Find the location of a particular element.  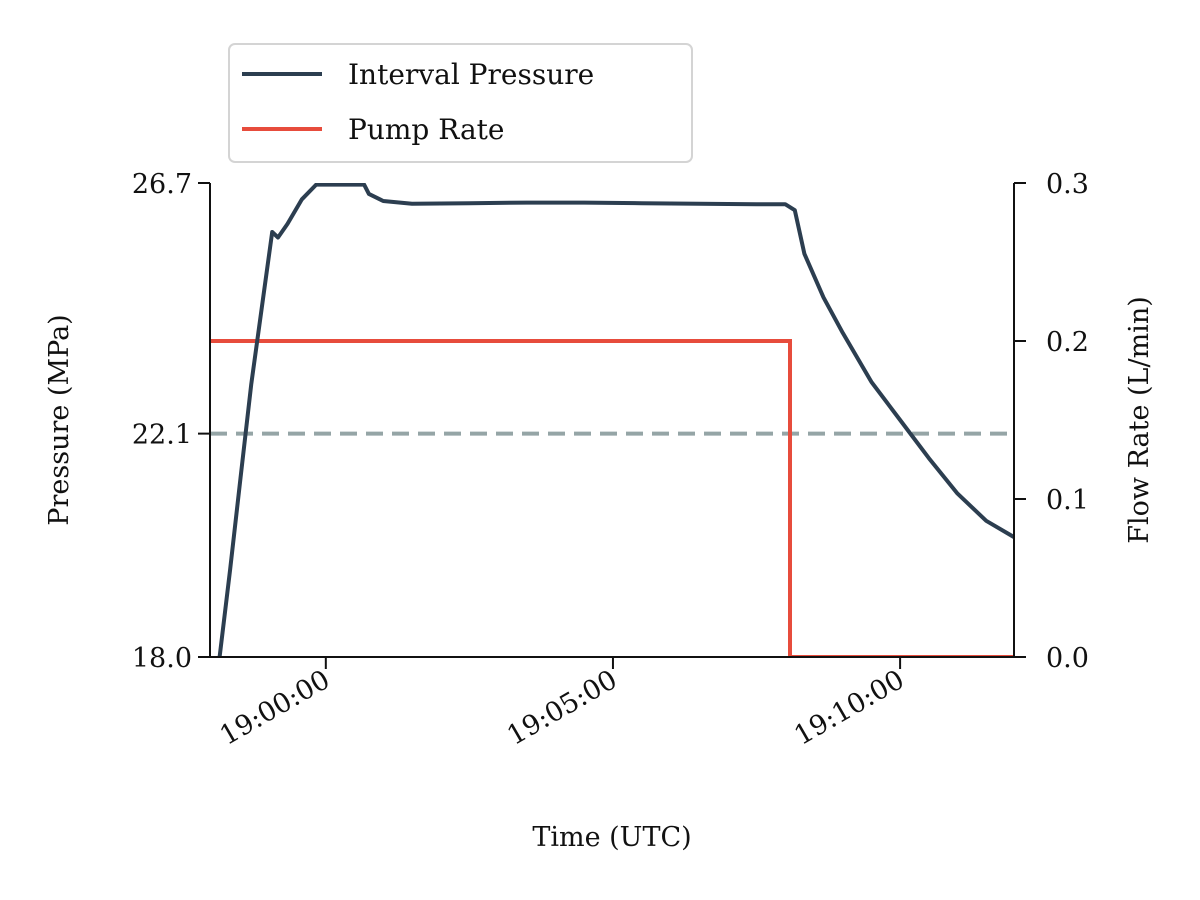

legend: Interval Pressure Pump Rate is located at coordinates (460, 103).